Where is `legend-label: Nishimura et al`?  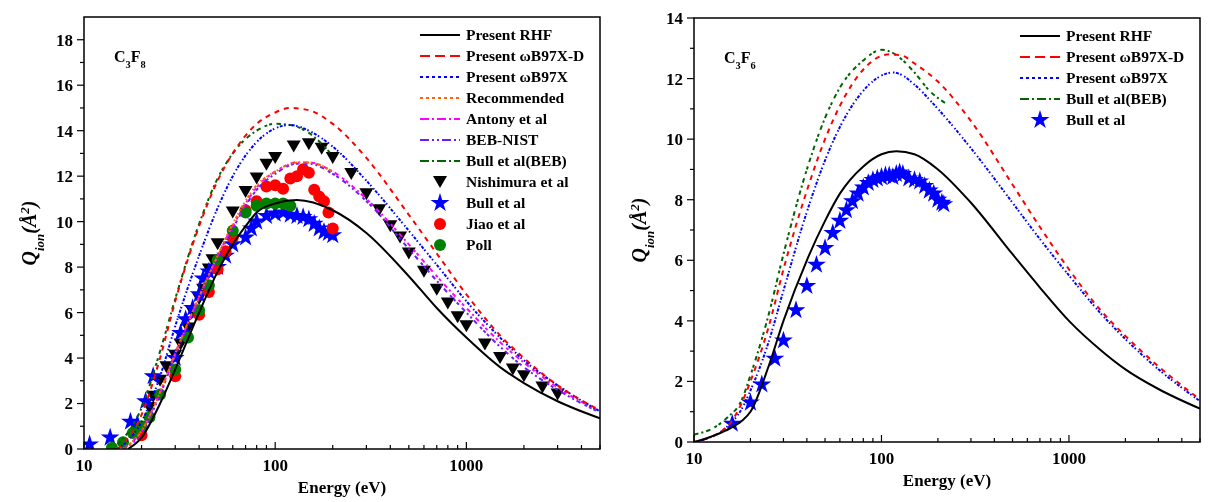 legend-label: Nishimura et al is located at coordinates (518, 182).